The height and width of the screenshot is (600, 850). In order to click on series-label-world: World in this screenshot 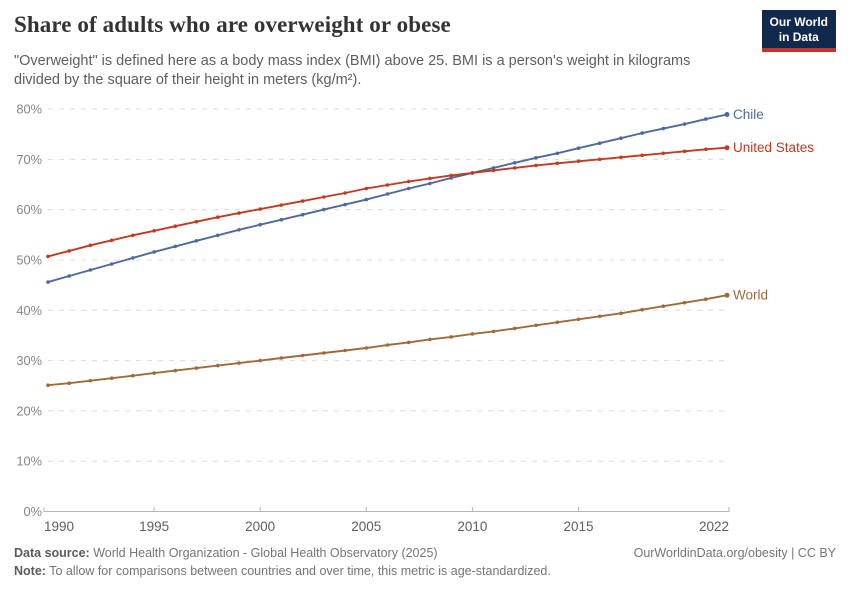, I will do `click(750, 295)`.